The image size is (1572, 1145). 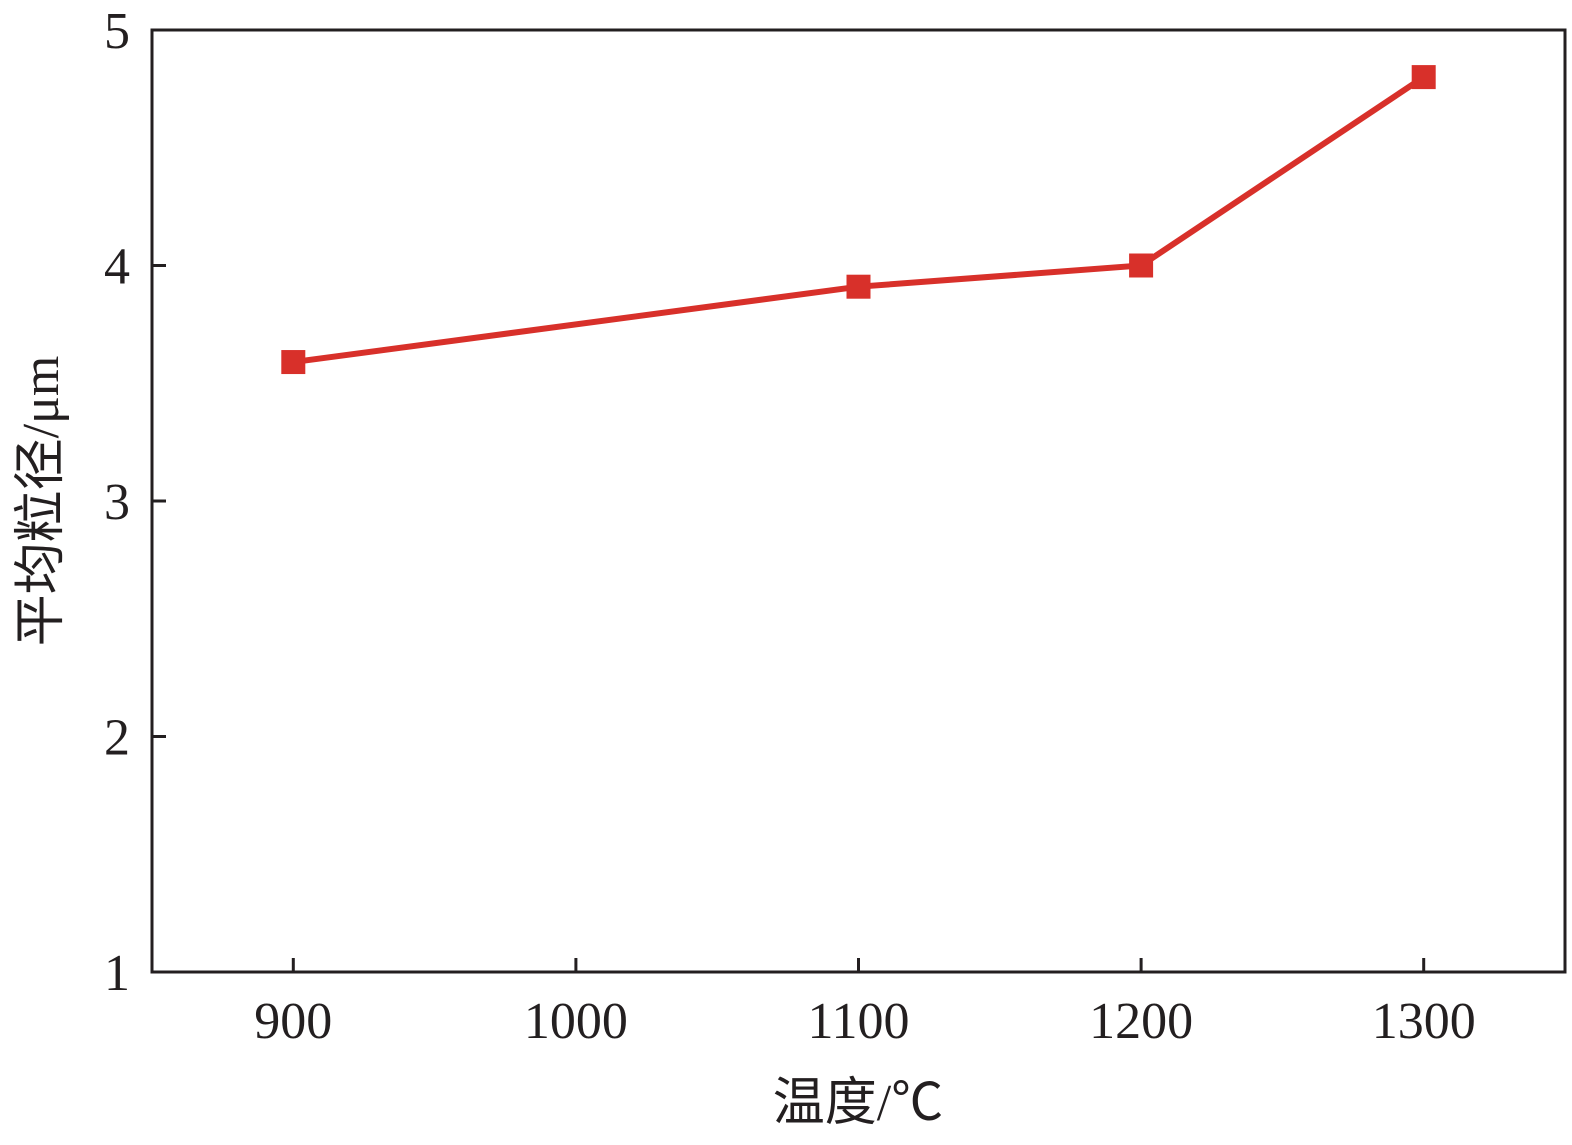 What do you see at coordinates (293, 1021) in the screenshot?
I see `x-tick-label: 900` at bounding box center [293, 1021].